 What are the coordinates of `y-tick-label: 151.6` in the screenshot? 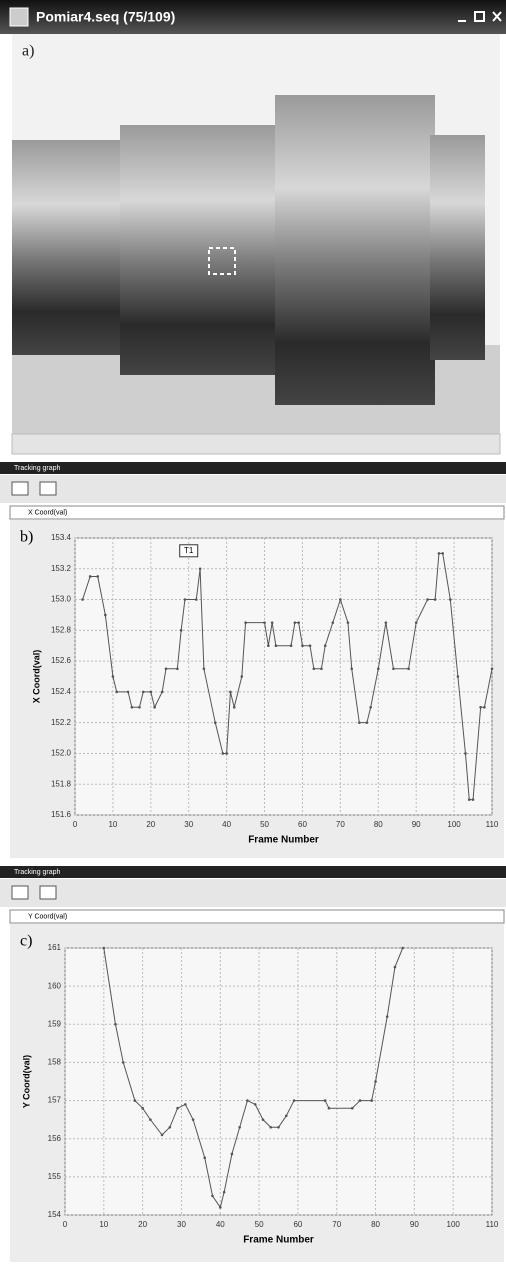 It's located at (61, 814).